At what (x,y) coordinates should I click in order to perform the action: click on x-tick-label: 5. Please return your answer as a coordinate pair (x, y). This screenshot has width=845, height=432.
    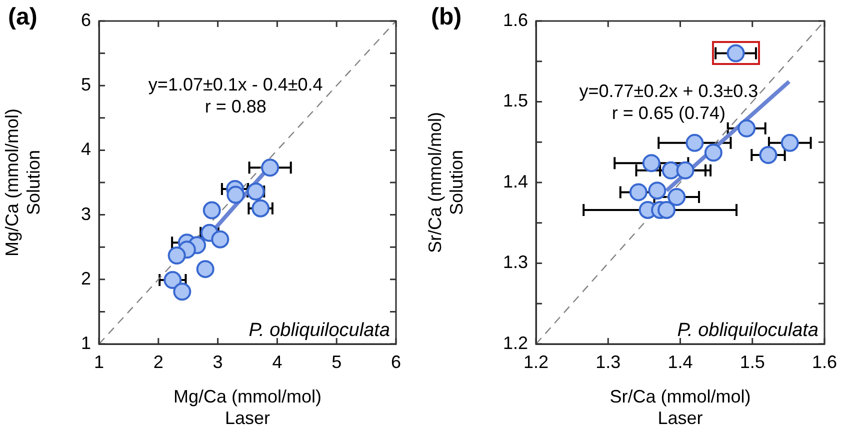
    Looking at the image, I should click on (337, 362).